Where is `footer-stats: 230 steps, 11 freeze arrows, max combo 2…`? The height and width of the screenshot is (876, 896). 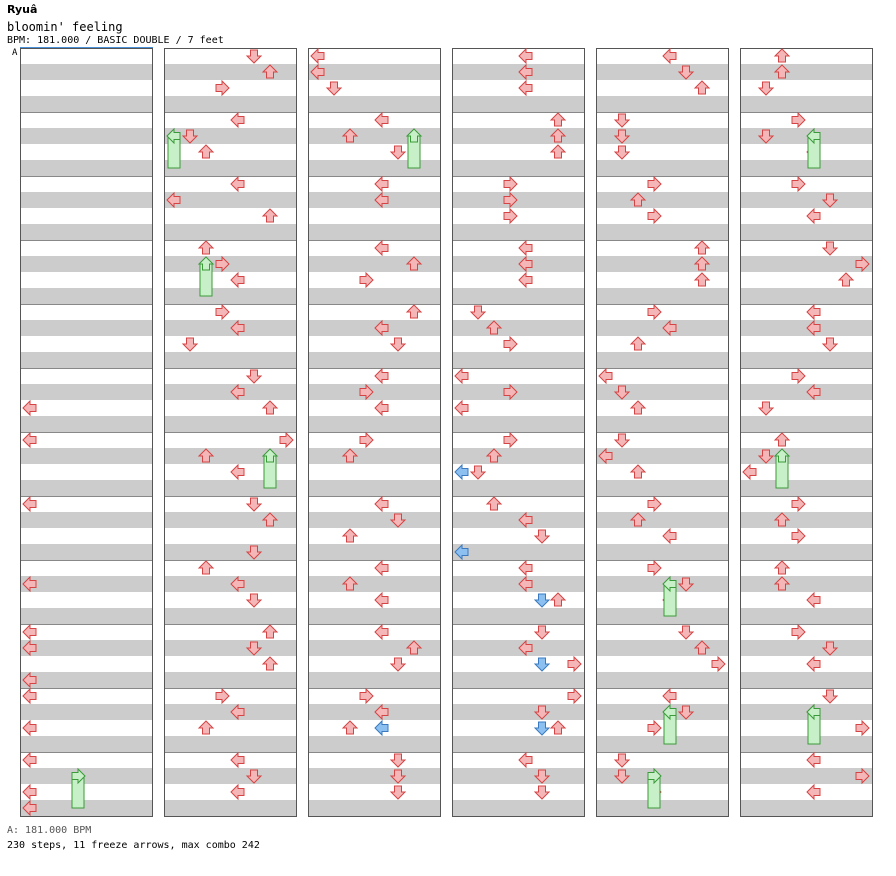 footer-stats: 230 steps, 11 freeze arrows, max combo 2… is located at coordinates (133, 845).